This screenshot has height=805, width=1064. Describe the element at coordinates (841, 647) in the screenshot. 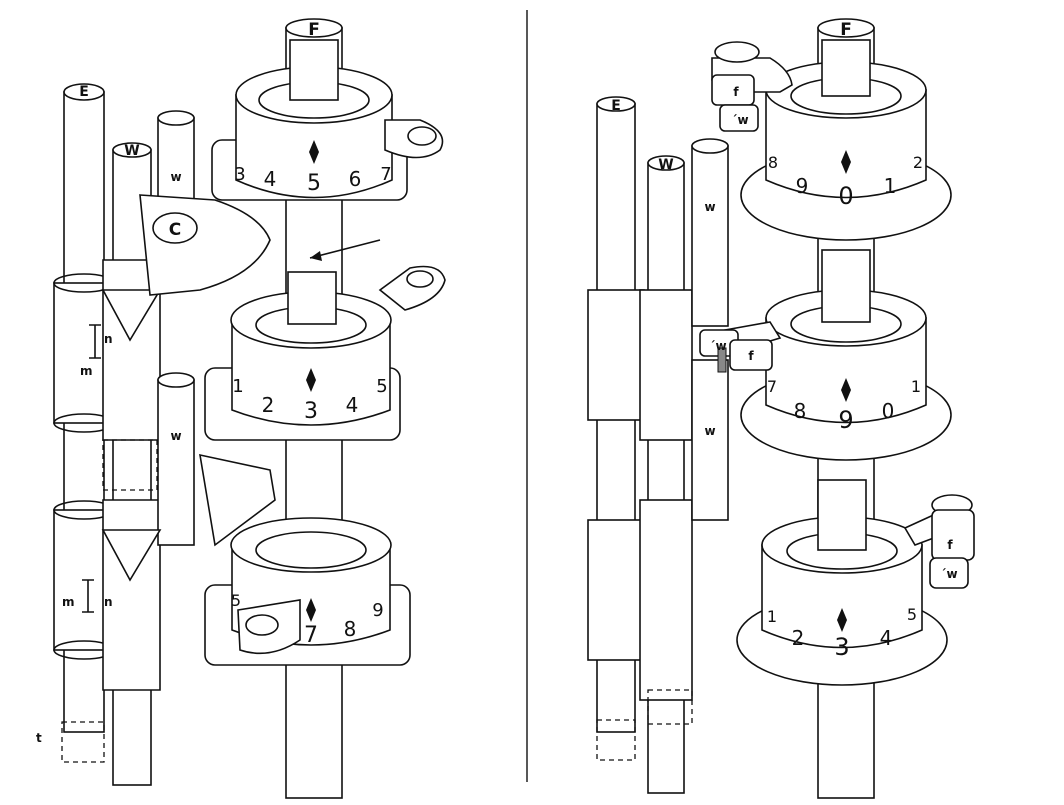

I see `right-bottom-digit-2: 3` at that location.